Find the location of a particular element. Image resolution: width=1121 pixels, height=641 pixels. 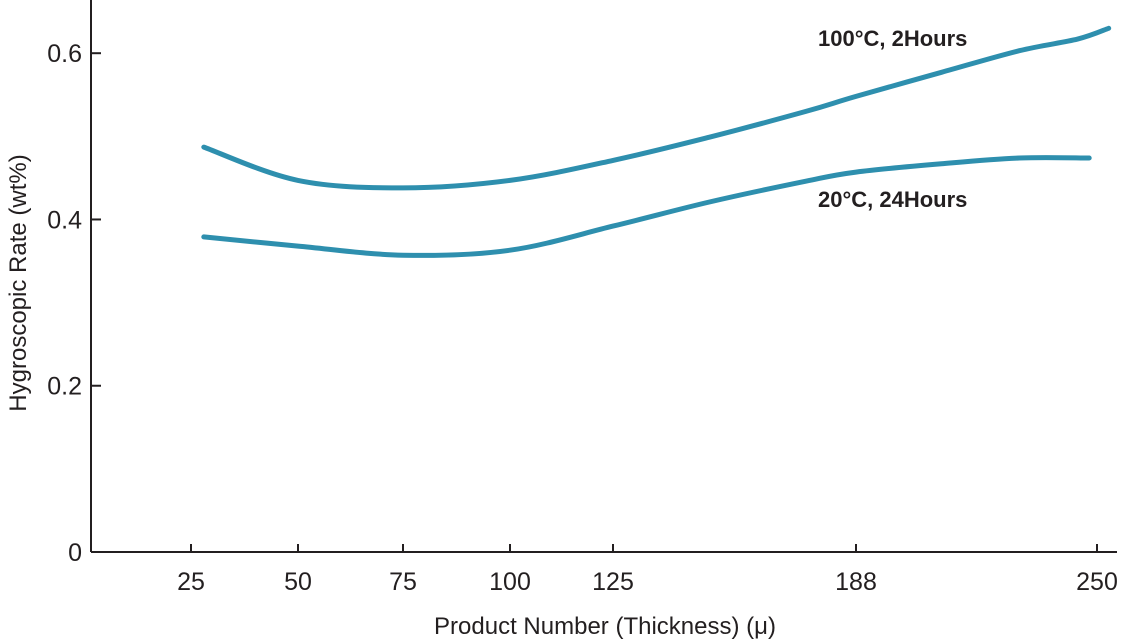

y-axis-title: Hygroscopic Rate (wt%) is located at coordinates (18, 282).